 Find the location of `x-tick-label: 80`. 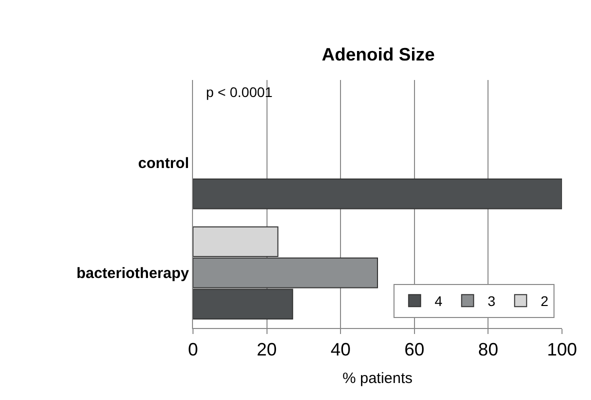

x-tick-label: 80 is located at coordinates (488, 350).